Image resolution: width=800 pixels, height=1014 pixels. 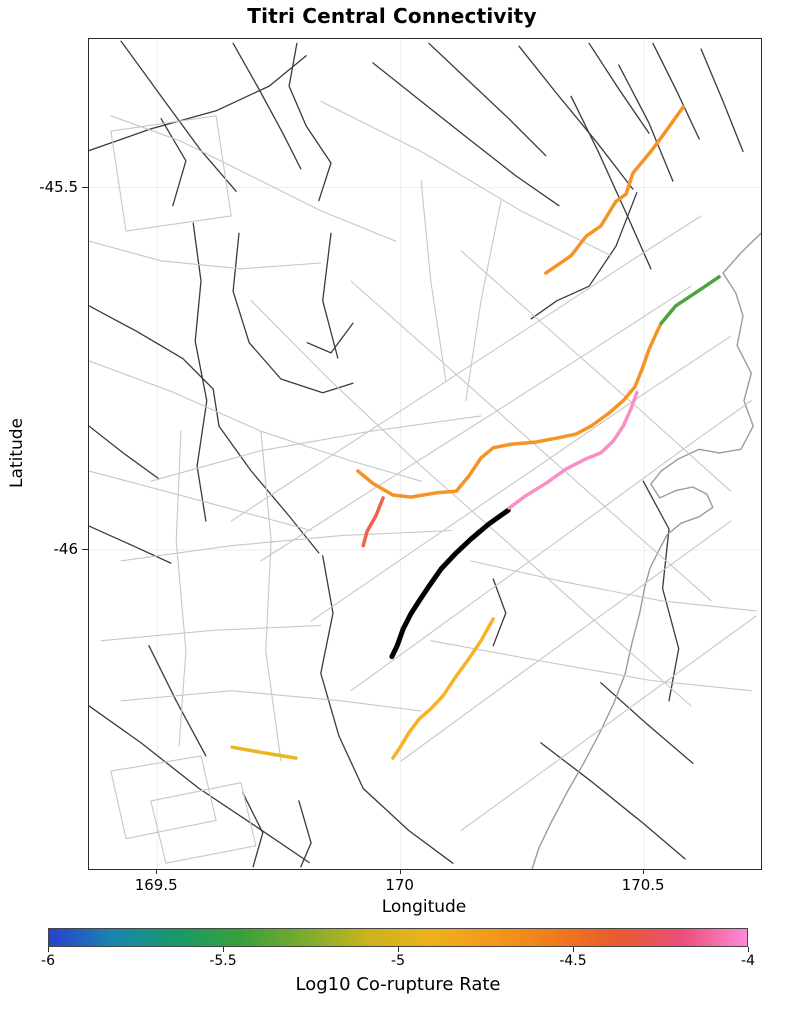 What do you see at coordinates (156, 885) in the screenshot?
I see `x-tick-label: 169.5` at bounding box center [156, 885].